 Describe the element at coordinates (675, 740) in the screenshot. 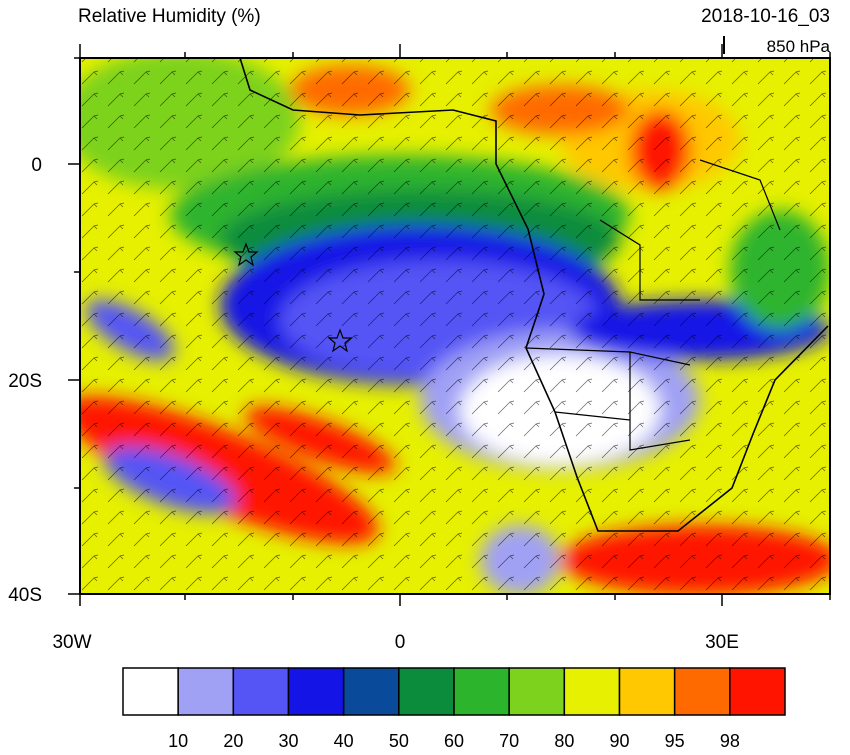

I see `colorbar-label: 95` at that location.